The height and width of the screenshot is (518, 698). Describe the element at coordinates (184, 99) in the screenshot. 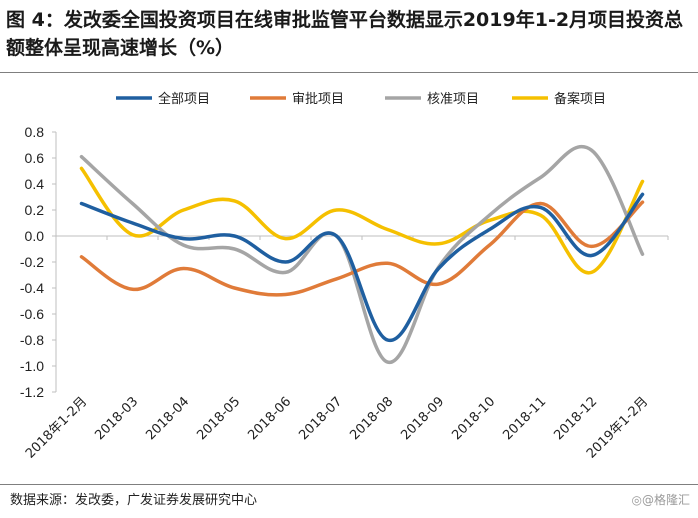

I see `legend-label-1: 全部项目` at that location.